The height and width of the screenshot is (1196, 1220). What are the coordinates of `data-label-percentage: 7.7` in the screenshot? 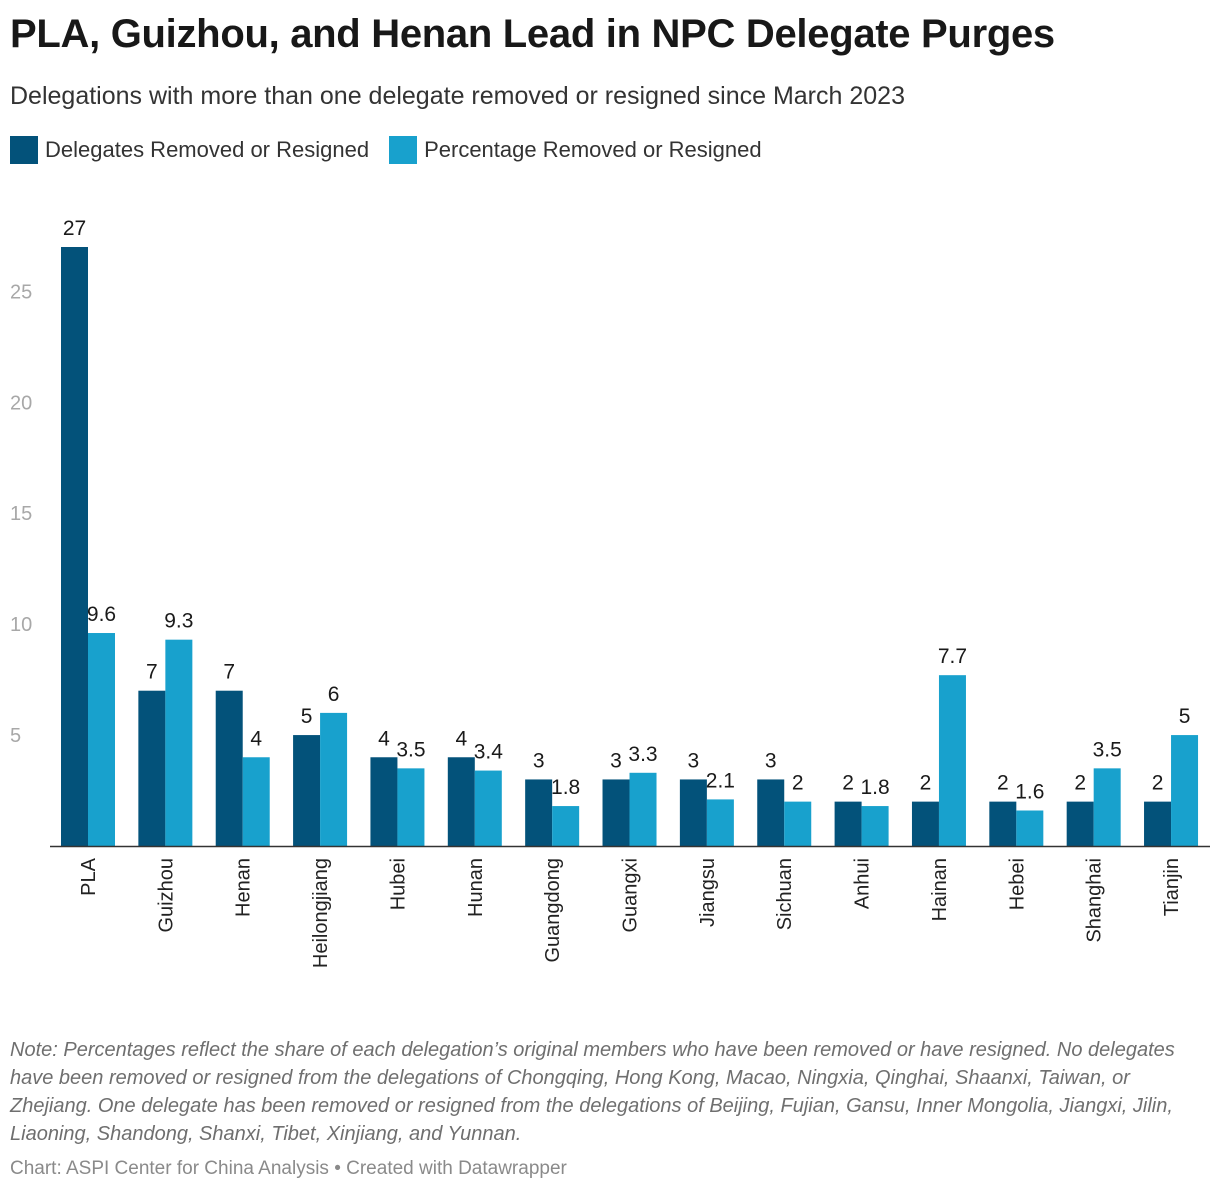 It's located at (952, 656).